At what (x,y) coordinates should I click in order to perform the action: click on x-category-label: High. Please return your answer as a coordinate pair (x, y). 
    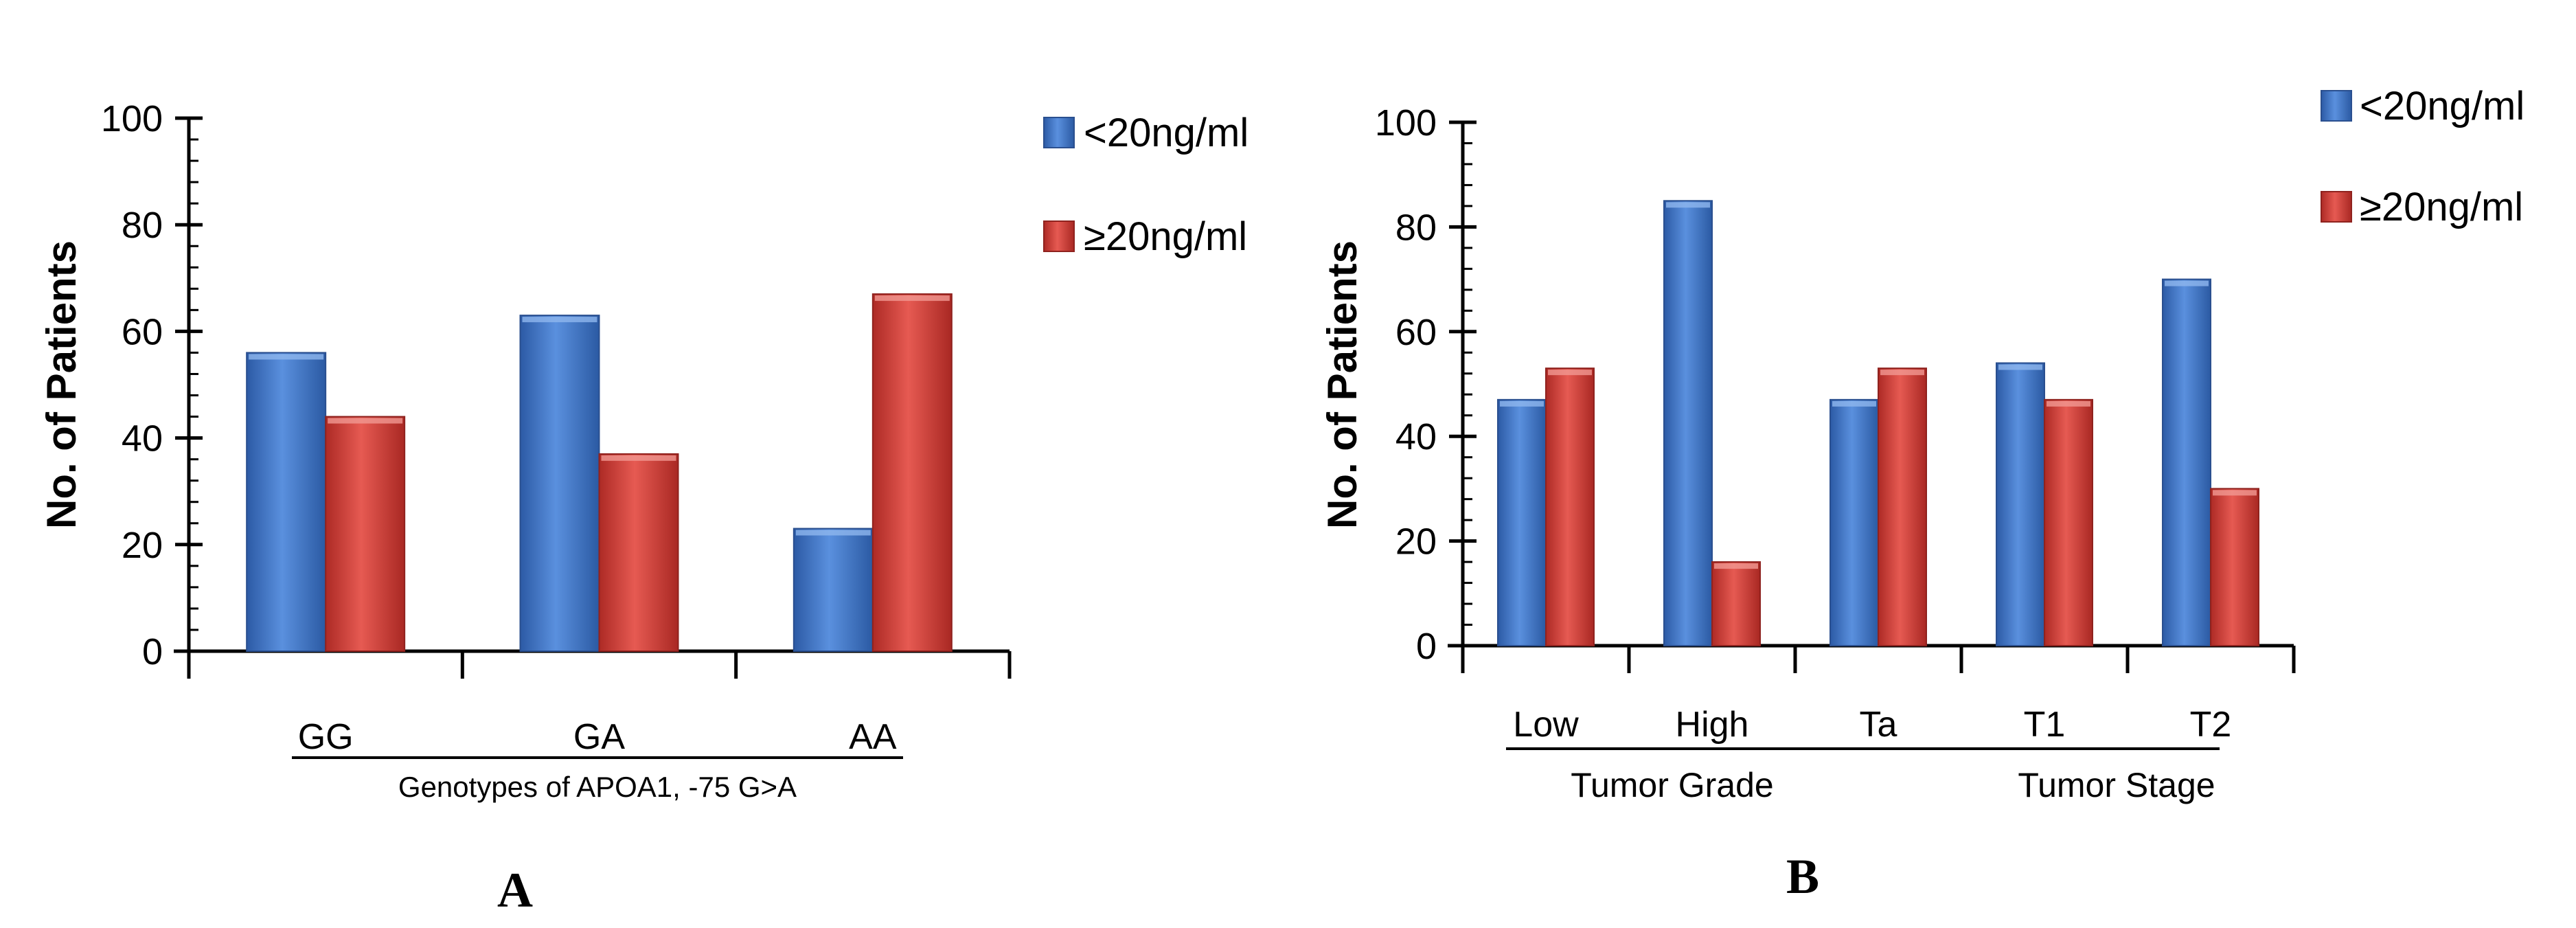
    Looking at the image, I should click on (1712, 725).